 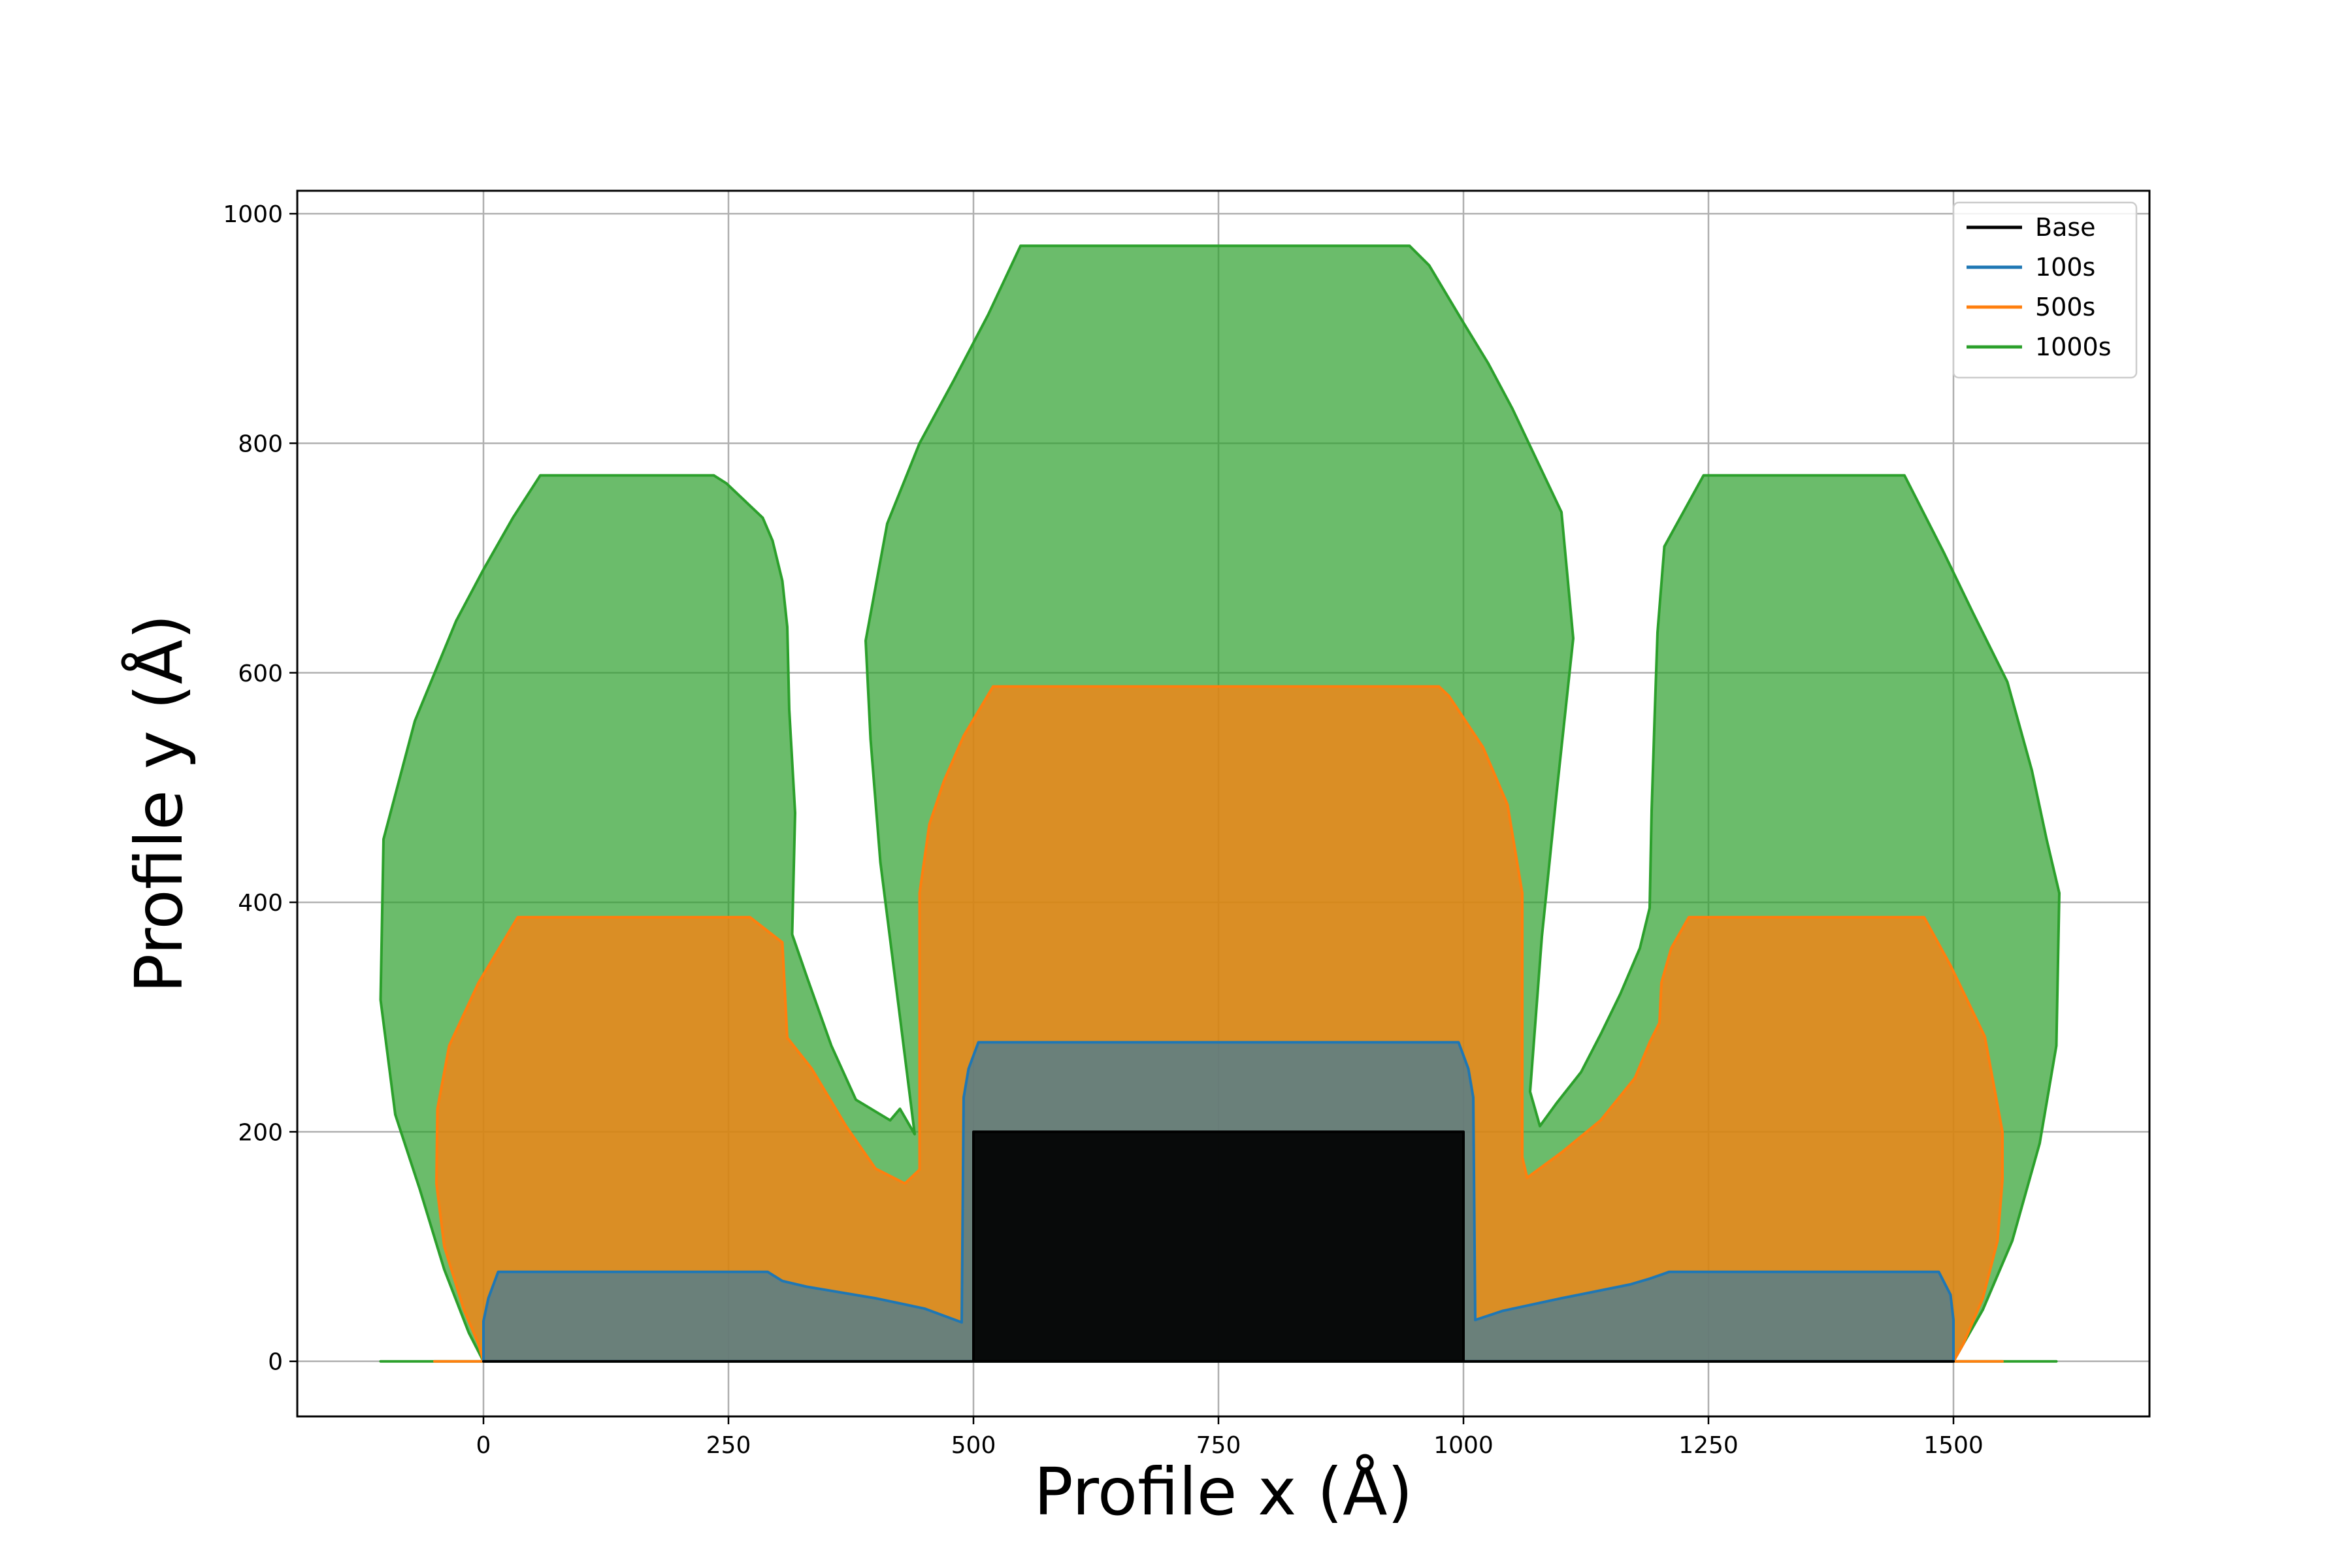 I want to click on legend-label: Base, so click(x=2065, y=227).